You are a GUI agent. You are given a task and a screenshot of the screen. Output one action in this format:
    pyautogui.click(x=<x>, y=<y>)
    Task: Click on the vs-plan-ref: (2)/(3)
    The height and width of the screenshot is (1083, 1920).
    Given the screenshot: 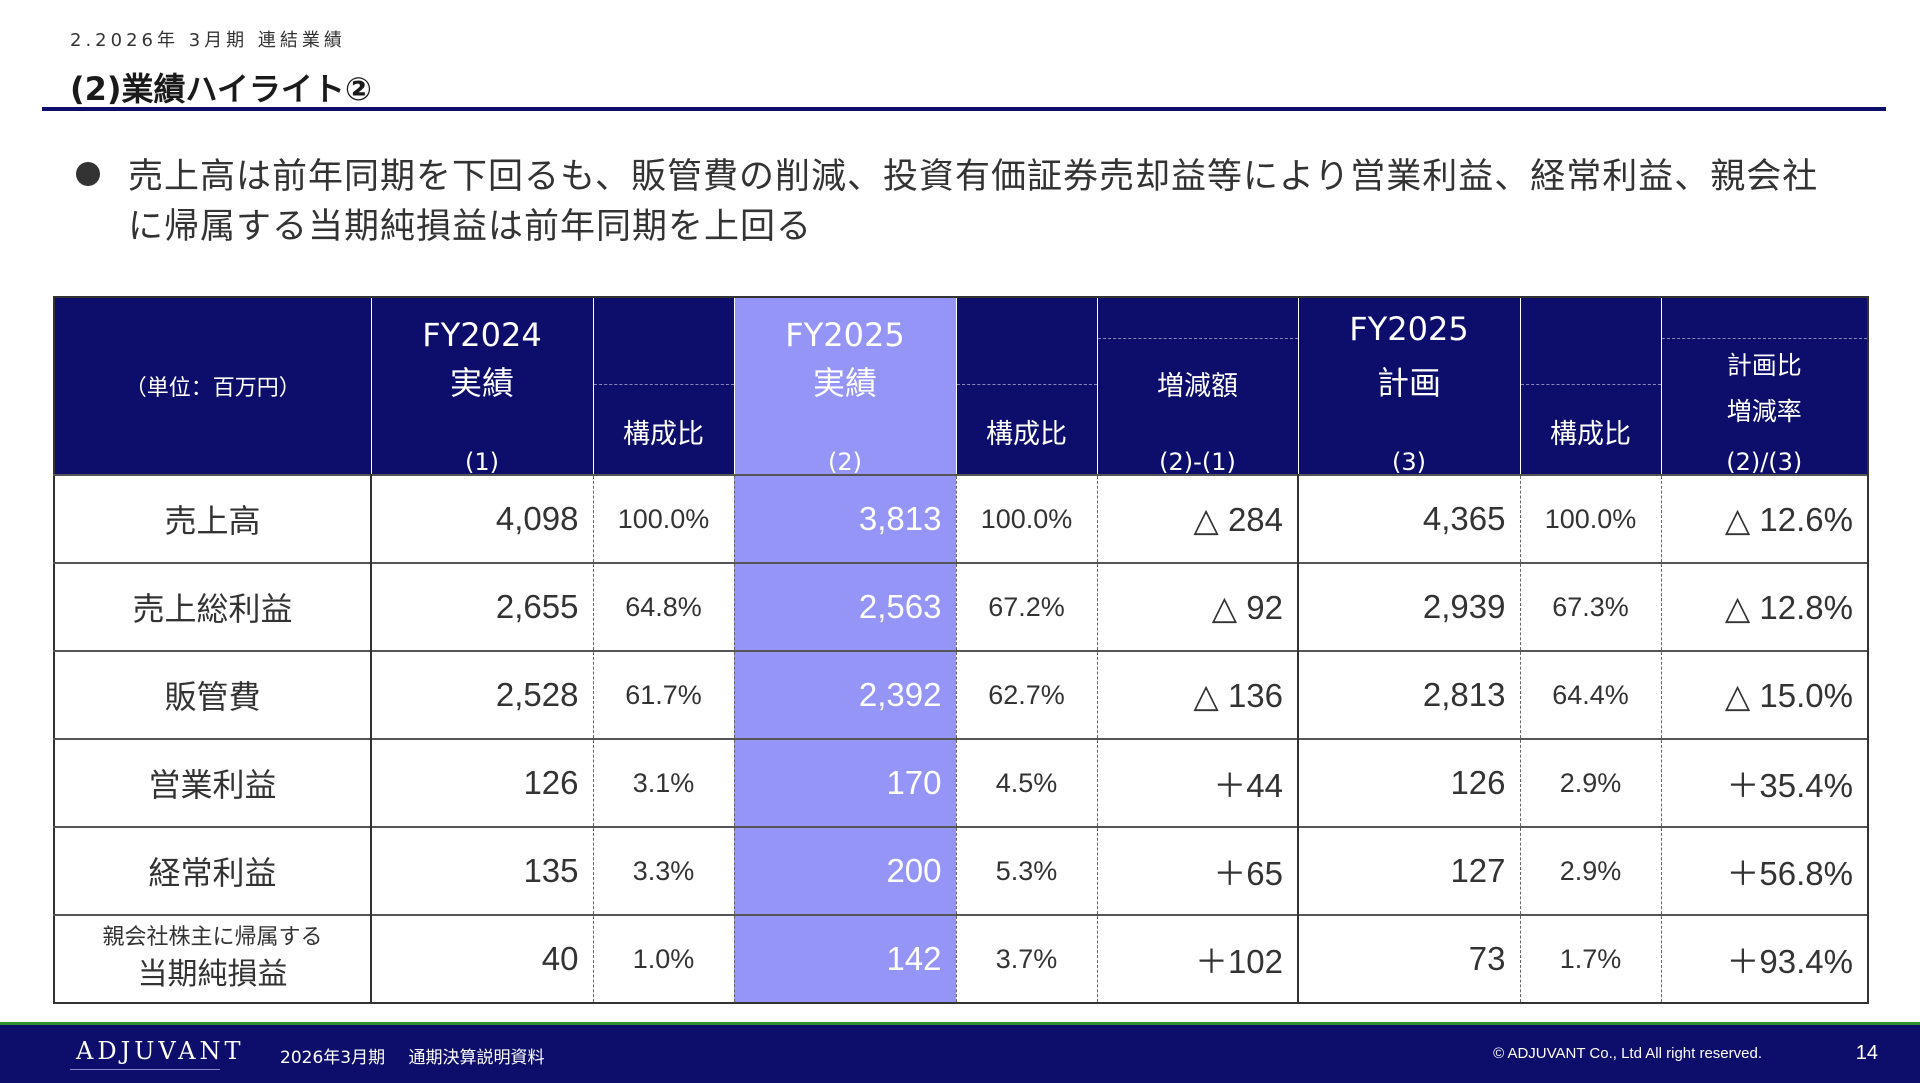 What is the action you would take?
    pyautogui.click(x=1764, y=462)
    